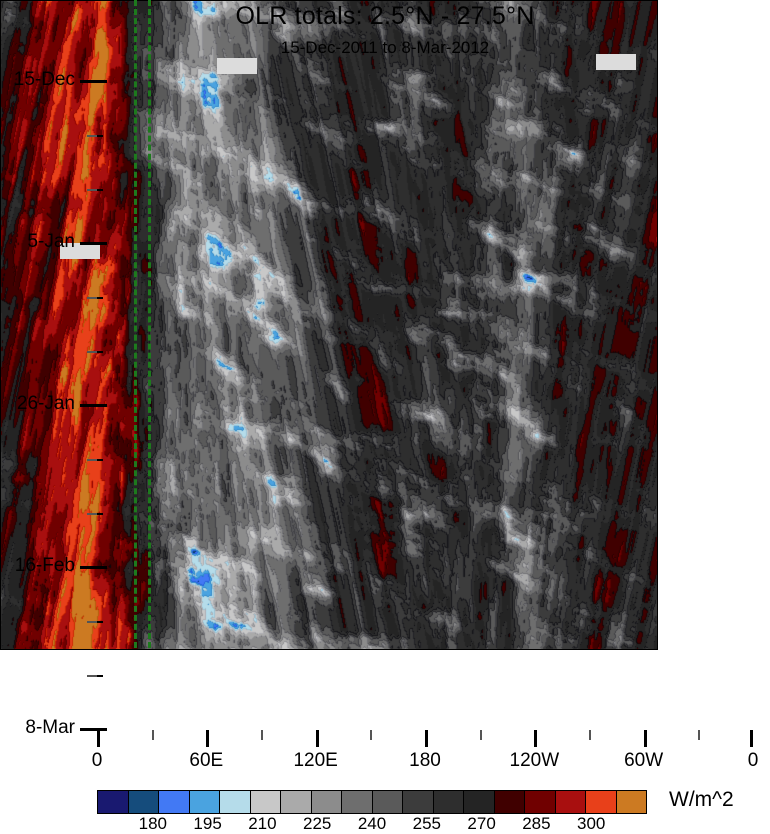 The width and height of the screenshot is (770, 834). I want to click on colorbar-tick-label: 180, so click(152, 823).